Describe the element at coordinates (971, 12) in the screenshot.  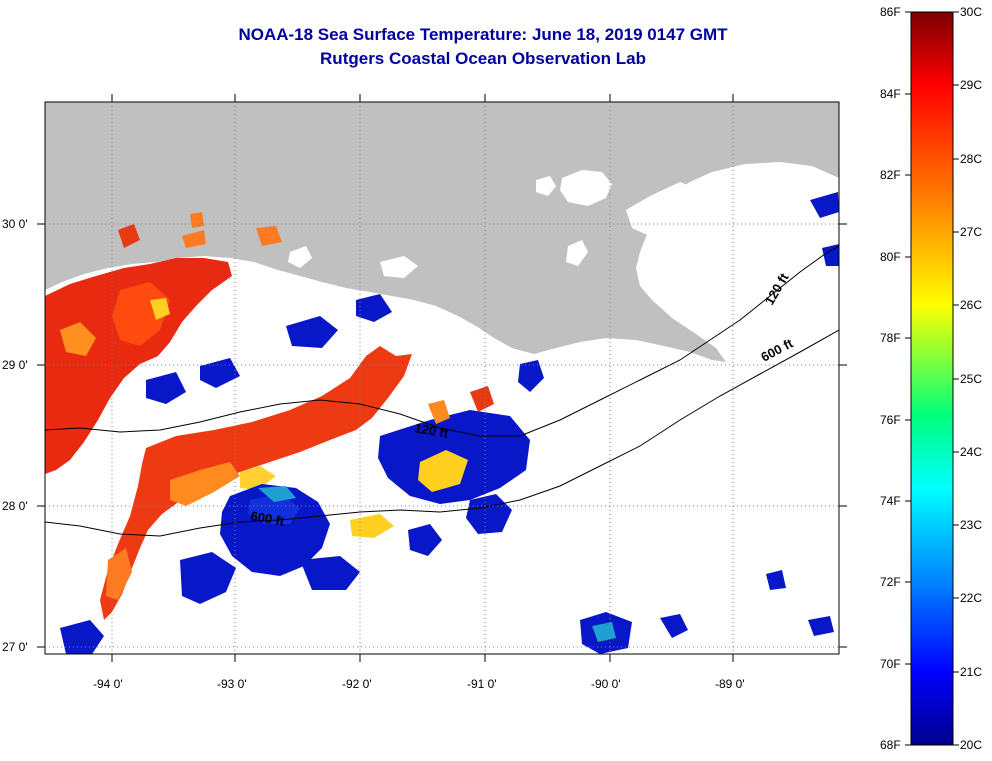
I see `cb-c-30: 30C` at that location.